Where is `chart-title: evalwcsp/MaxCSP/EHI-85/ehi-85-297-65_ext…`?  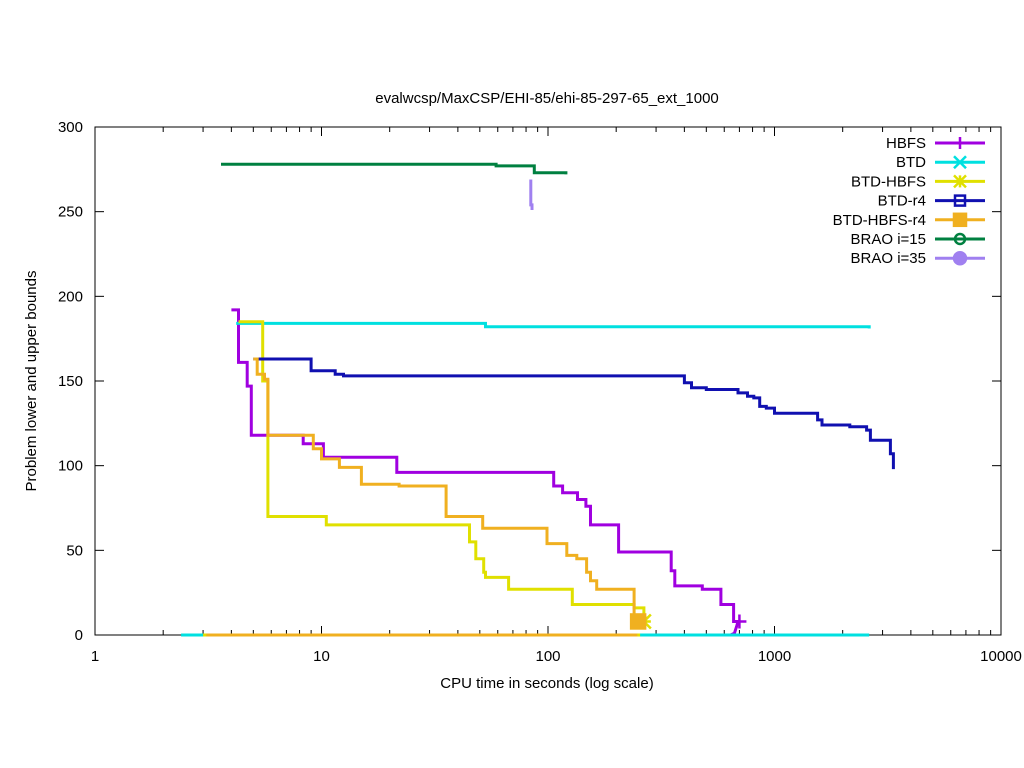
chart-title: evalwcsp/MaxCSP/EHI-85/ehi-85-297-65_ext… is located at coordinates (547, 98).